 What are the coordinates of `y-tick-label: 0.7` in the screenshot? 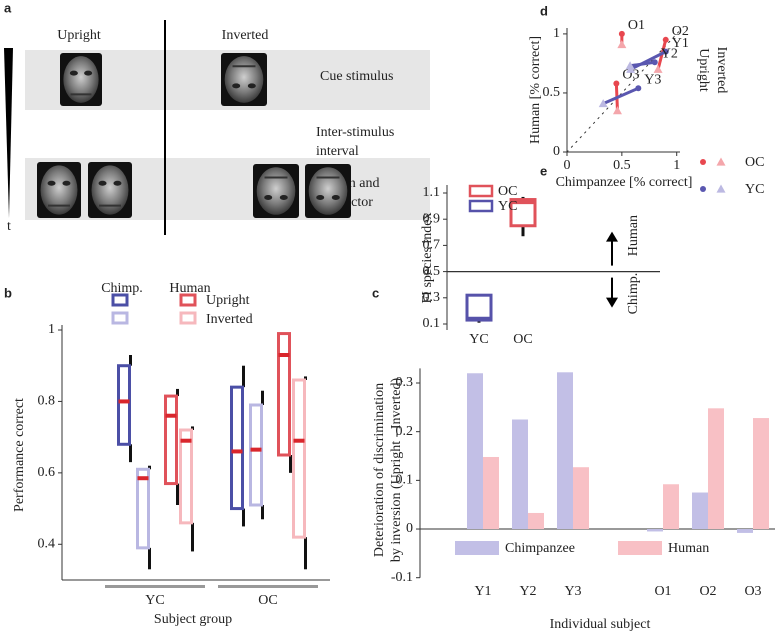 It's located at (432, 245).